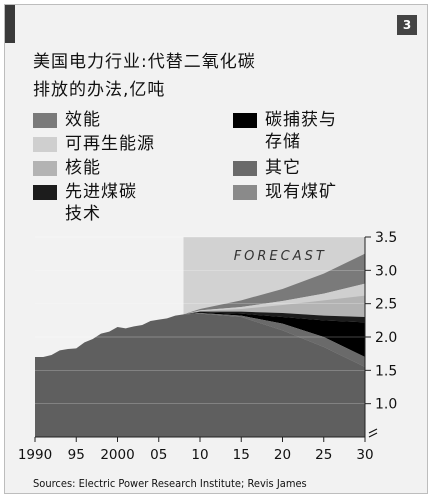 Image resolution: width=434 pixels, height=500 pixels. I want to click on y-tick-label: 3.5, so click(386, 238).